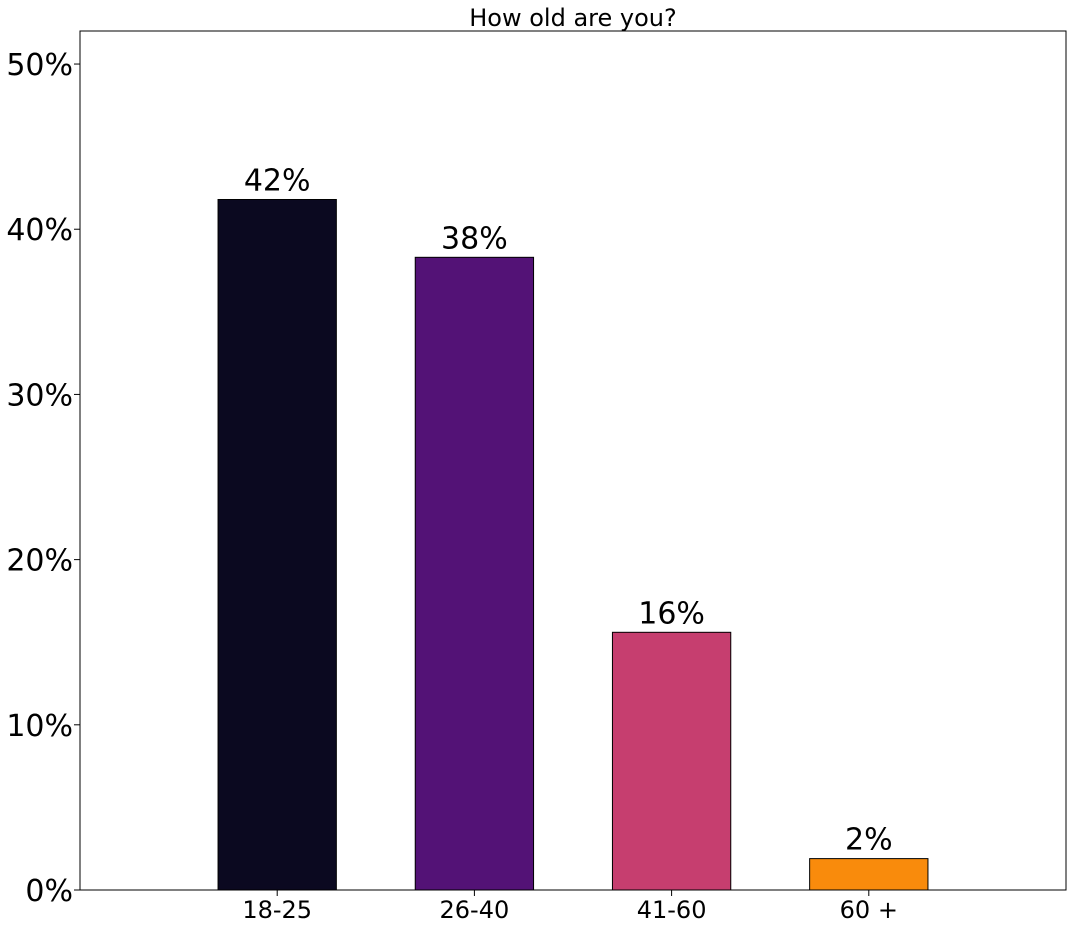  I want to click on y-axis: 0% 10% 20% 30% 40% 50%, so click(43, 478).